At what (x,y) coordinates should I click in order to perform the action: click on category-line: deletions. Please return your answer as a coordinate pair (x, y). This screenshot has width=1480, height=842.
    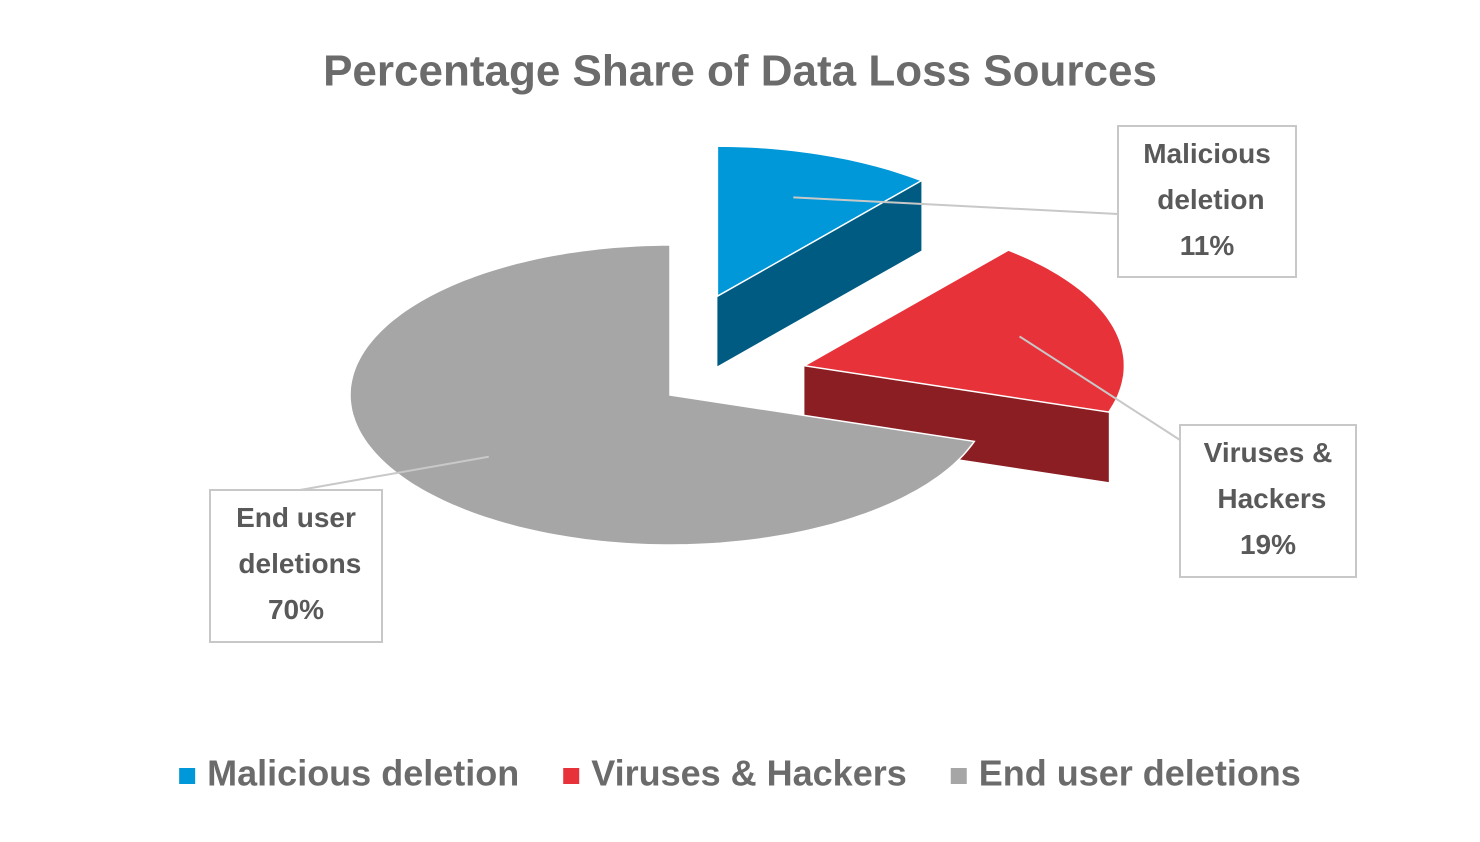
    Looking at the image, I should click on (296, 563).